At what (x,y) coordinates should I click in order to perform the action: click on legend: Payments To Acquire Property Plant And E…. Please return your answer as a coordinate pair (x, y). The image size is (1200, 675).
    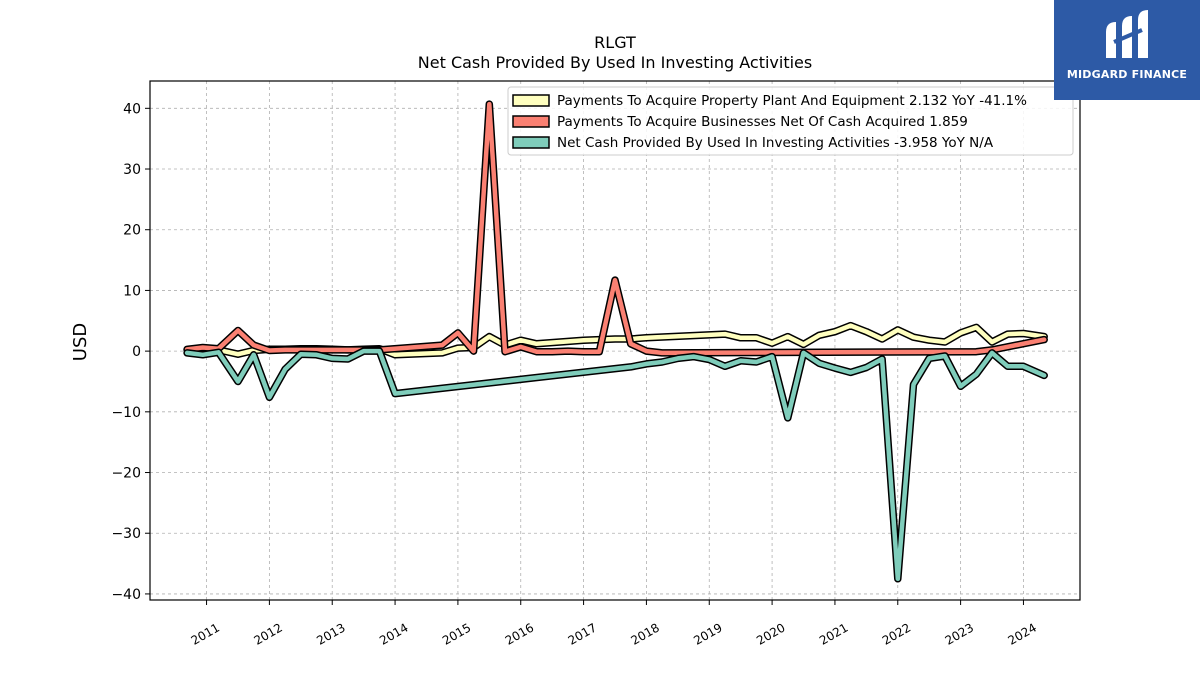
    Looking at the image, I should click on (790, 121).